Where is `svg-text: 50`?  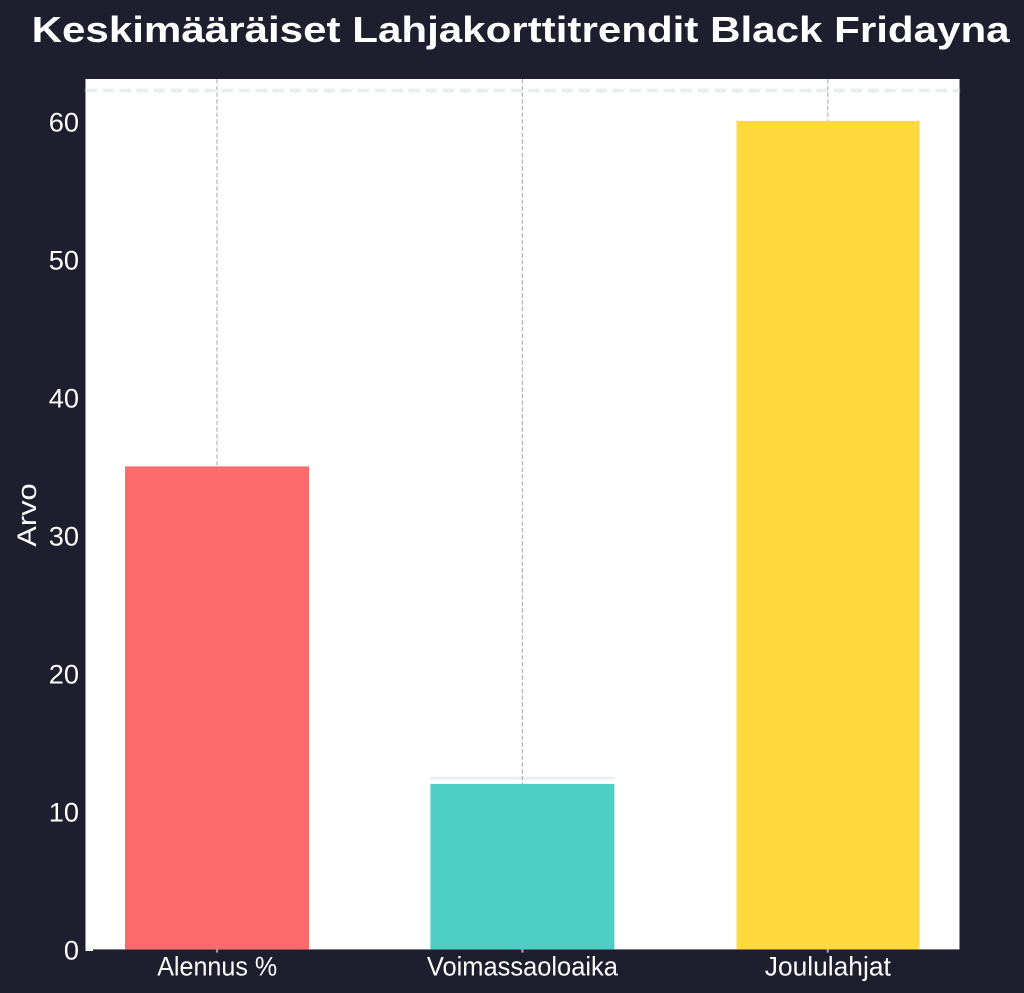 svg-text: 50 is located at coordinates (64, 260).